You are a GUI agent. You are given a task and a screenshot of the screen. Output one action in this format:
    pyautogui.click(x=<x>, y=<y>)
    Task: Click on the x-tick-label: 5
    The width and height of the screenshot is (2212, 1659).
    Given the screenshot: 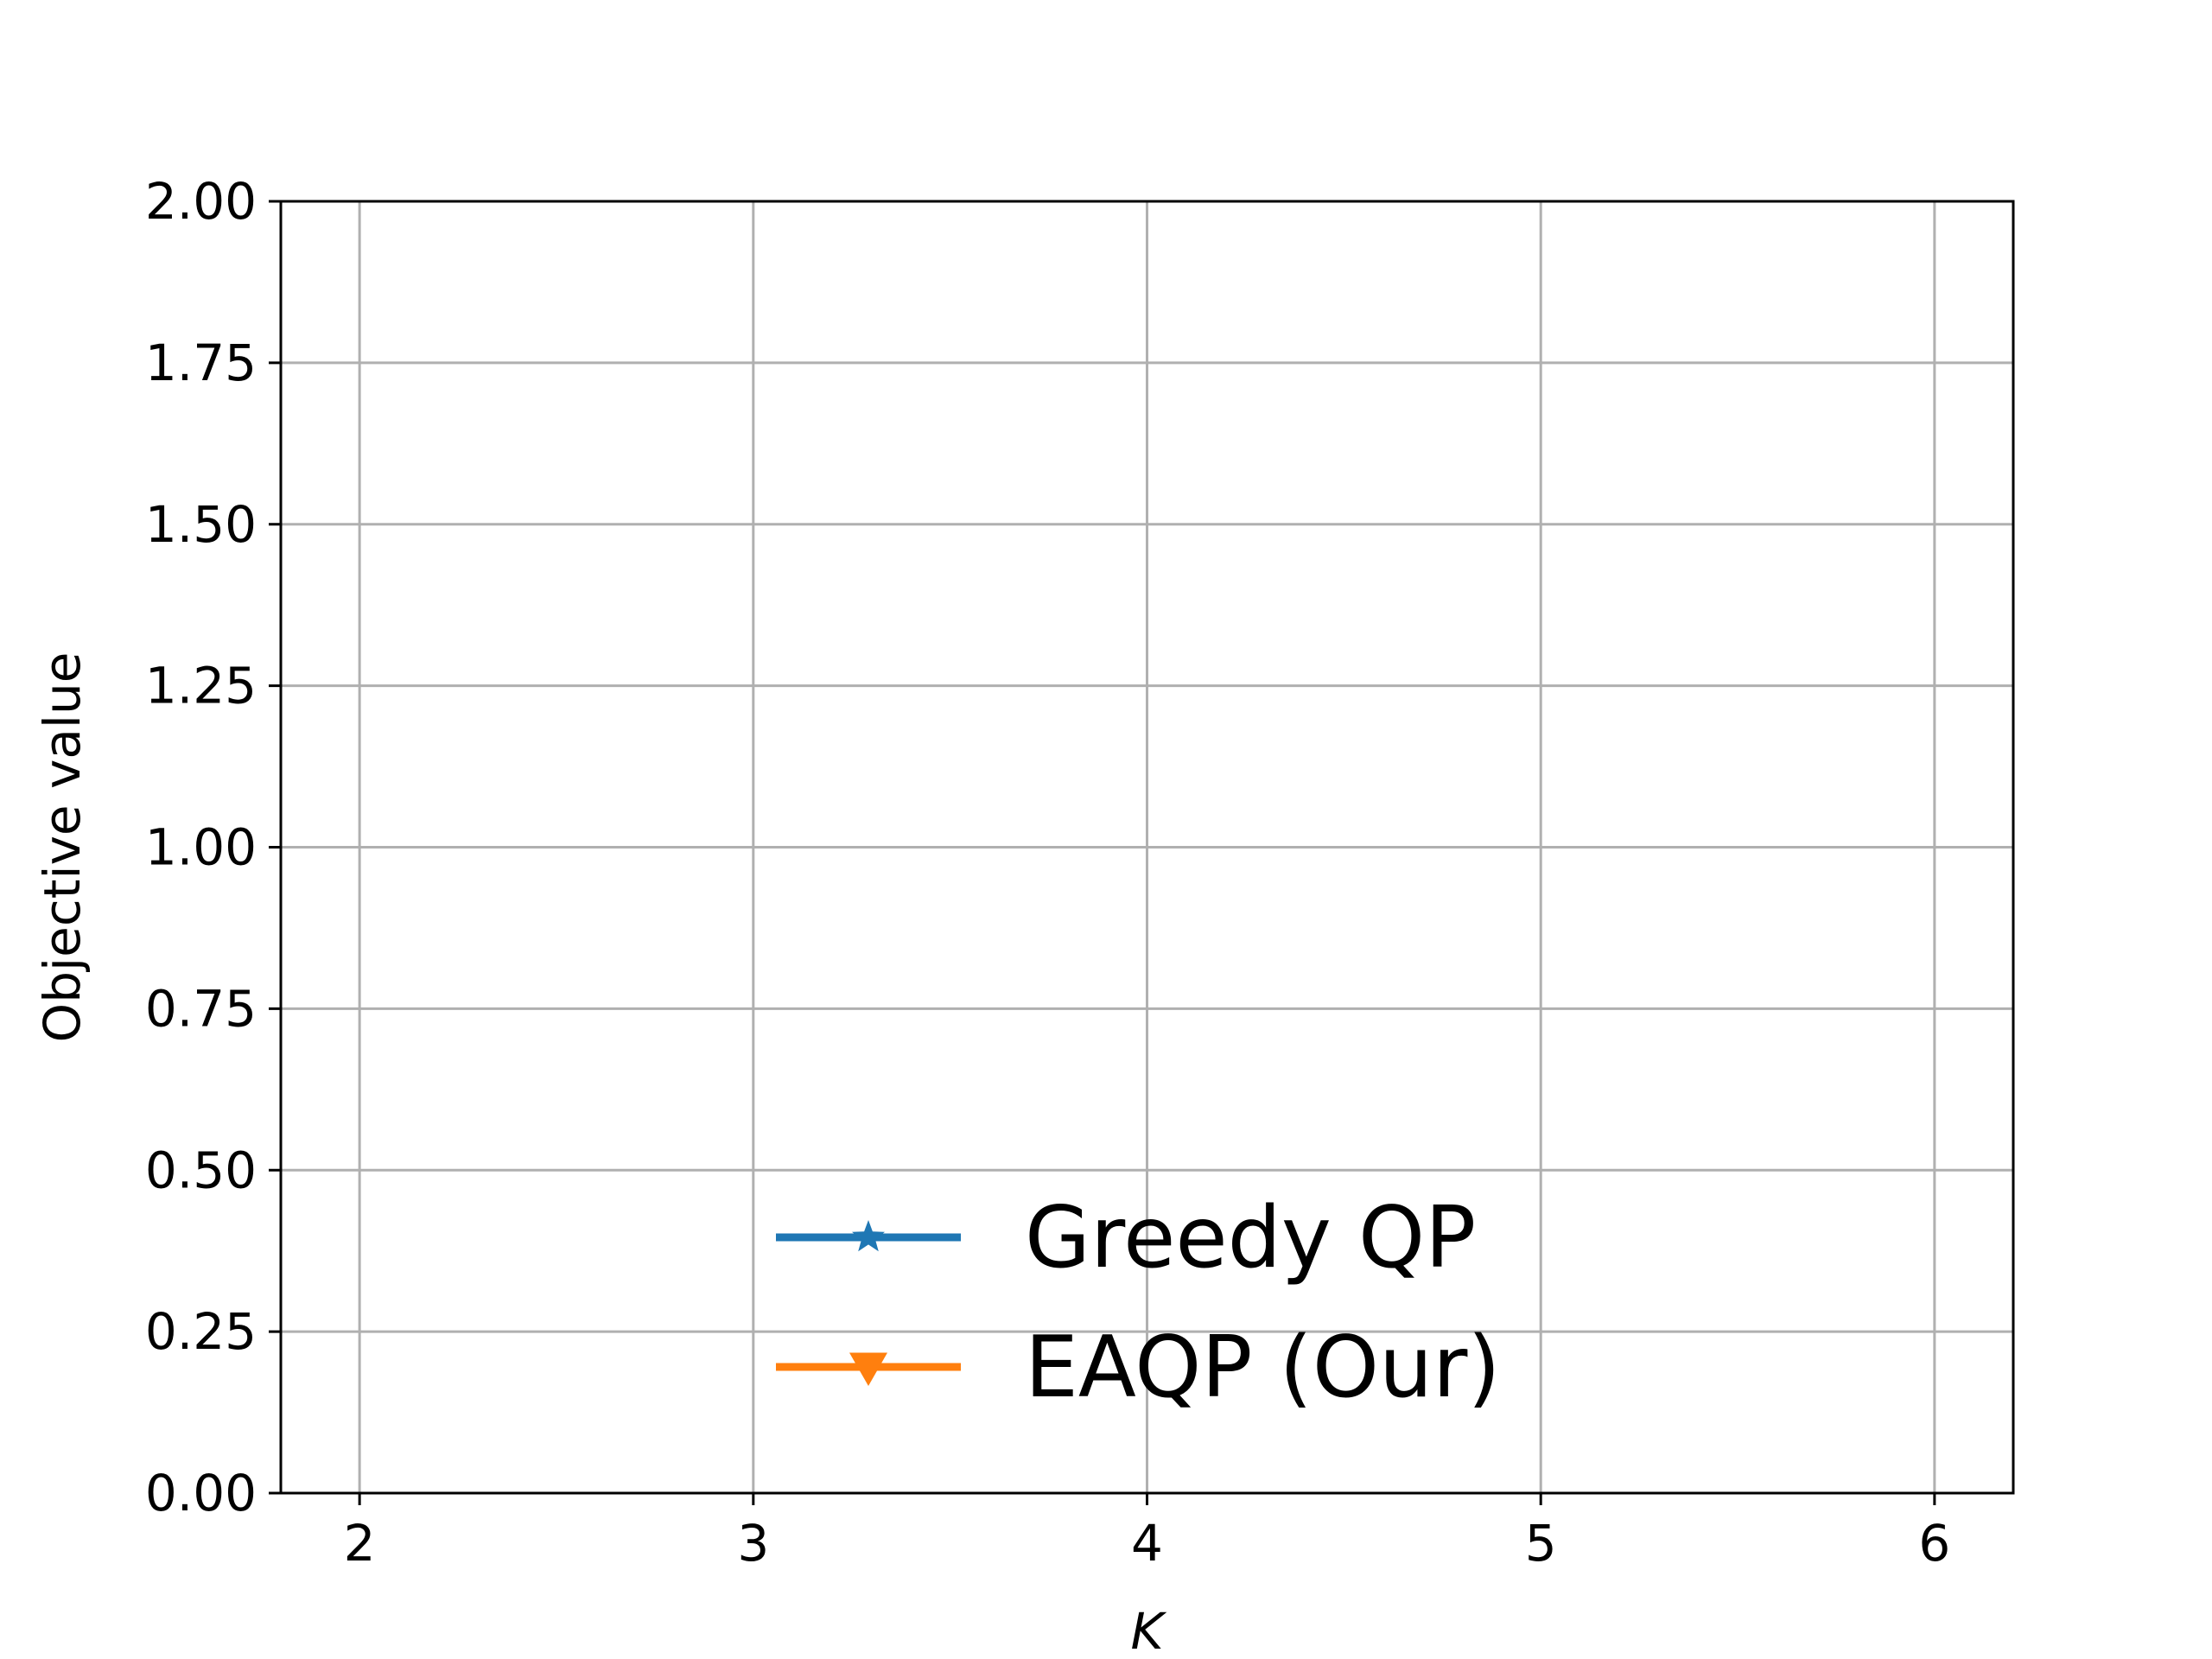 What is the action you would take?
    pyautogui.click(x=1541, y=1543)
    